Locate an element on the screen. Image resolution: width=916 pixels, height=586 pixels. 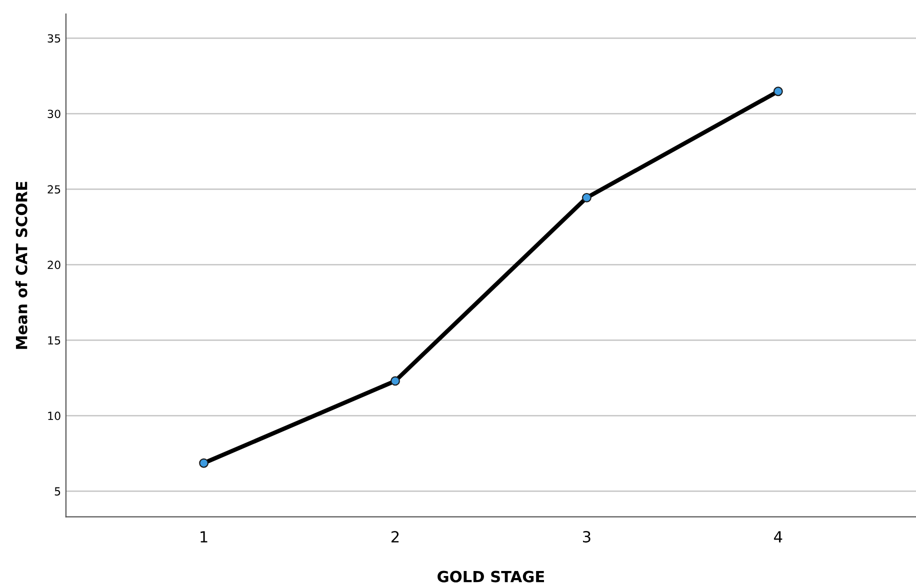
x-tick-label: 1 is located at coordinates (204, 536).